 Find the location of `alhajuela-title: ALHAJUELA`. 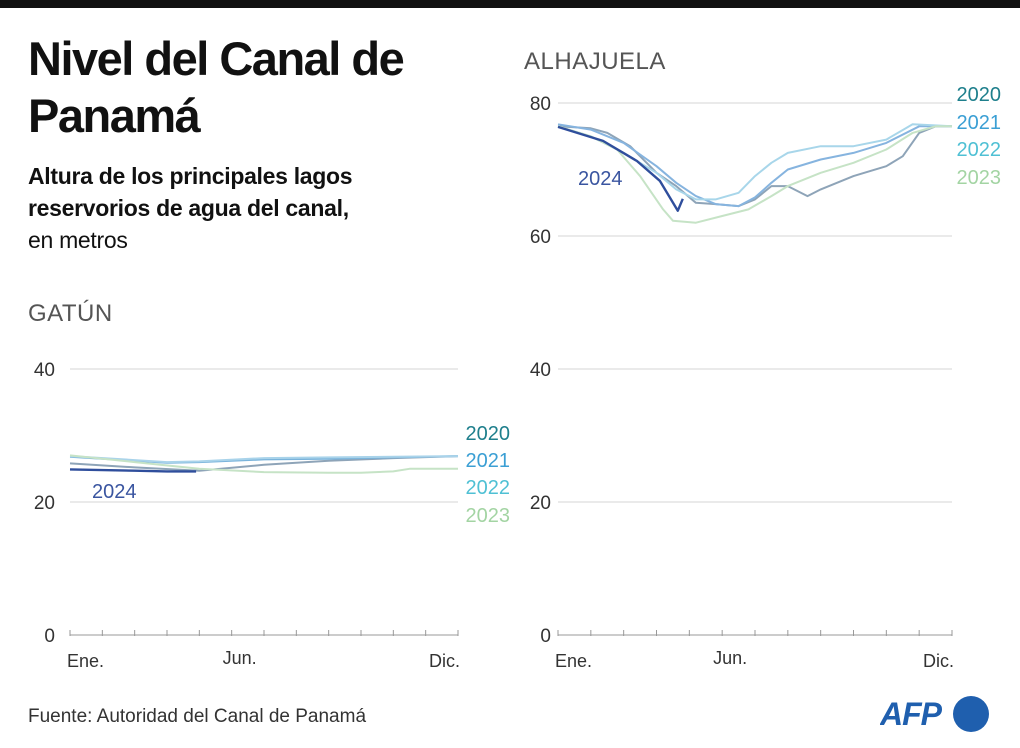

alhajuela-title: ALHAJUELA is located at coordinates (595, 61).